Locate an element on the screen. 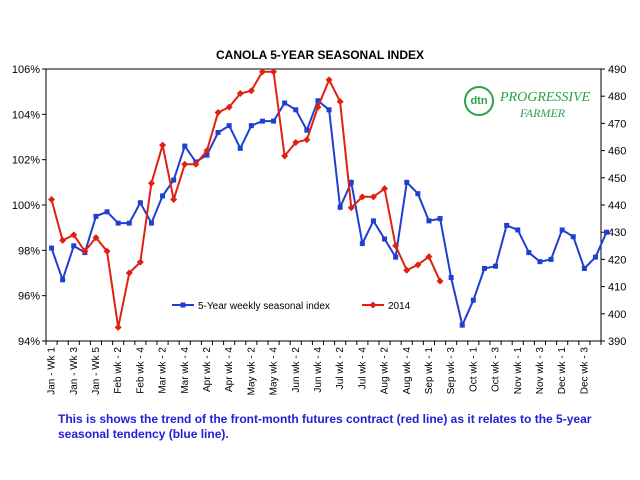  right-axis-label: 430 is located at coordinates (617, 233).